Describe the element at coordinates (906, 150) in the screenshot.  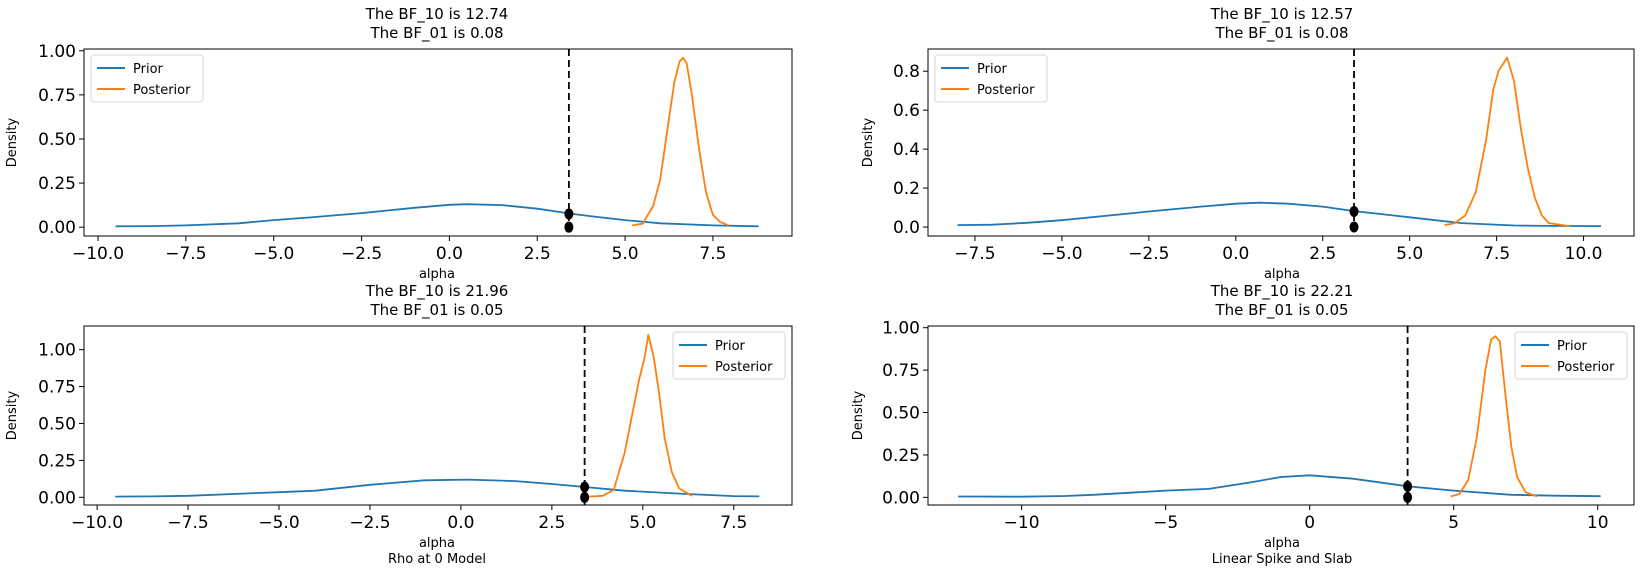
I see `y-tick-label: 0.4` at that location.